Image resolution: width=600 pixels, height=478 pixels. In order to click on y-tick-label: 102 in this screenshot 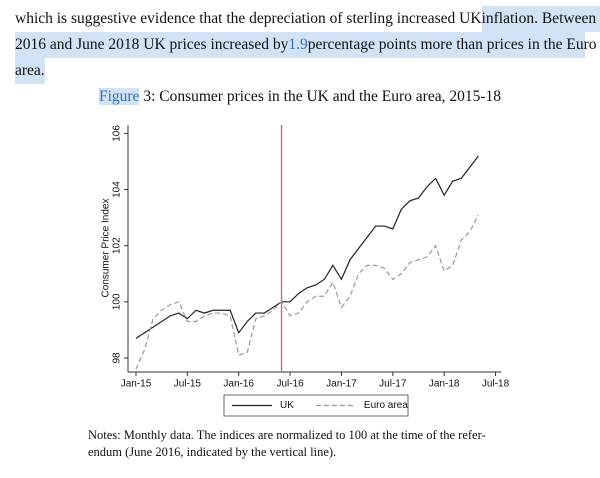, I will do `click(117, 245)`.